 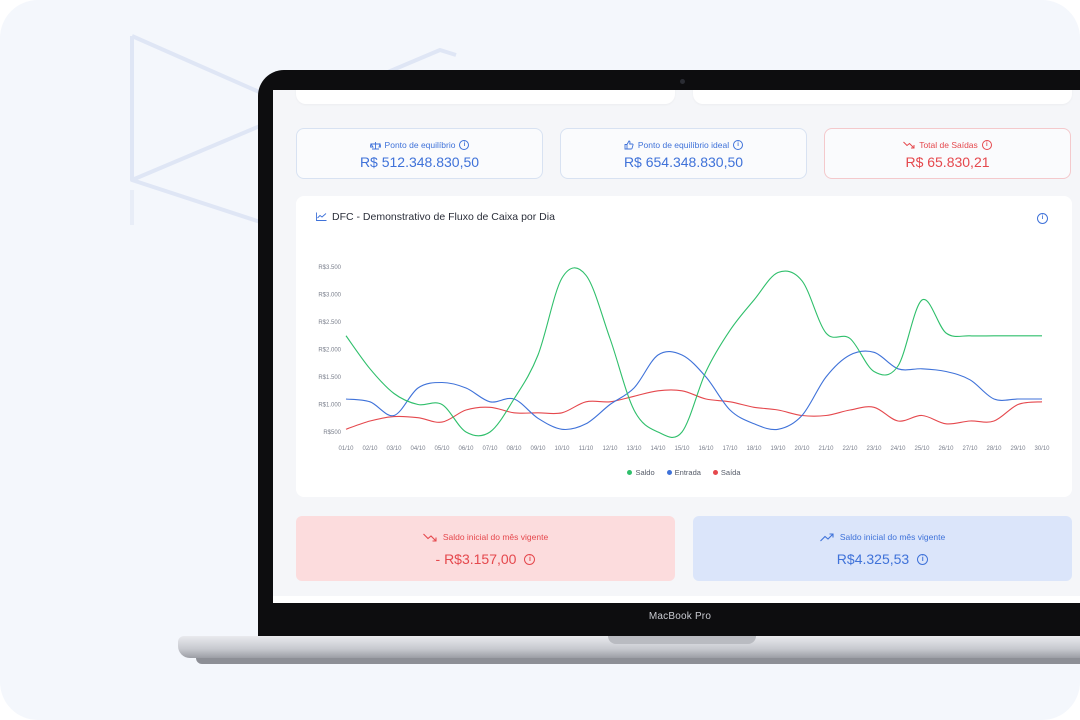 What do you see at coordinates (420, 145) in the screenshot?
I see `kpi-label: Ponto de equilíbrio` at bounding box center [420, 145].